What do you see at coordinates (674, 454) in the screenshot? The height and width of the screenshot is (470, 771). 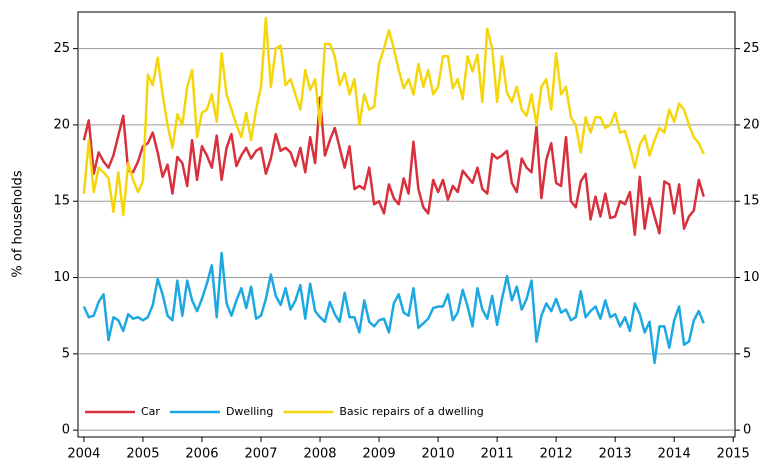 I see `x-tick-label: 2014` at bounding box center [674, 454].